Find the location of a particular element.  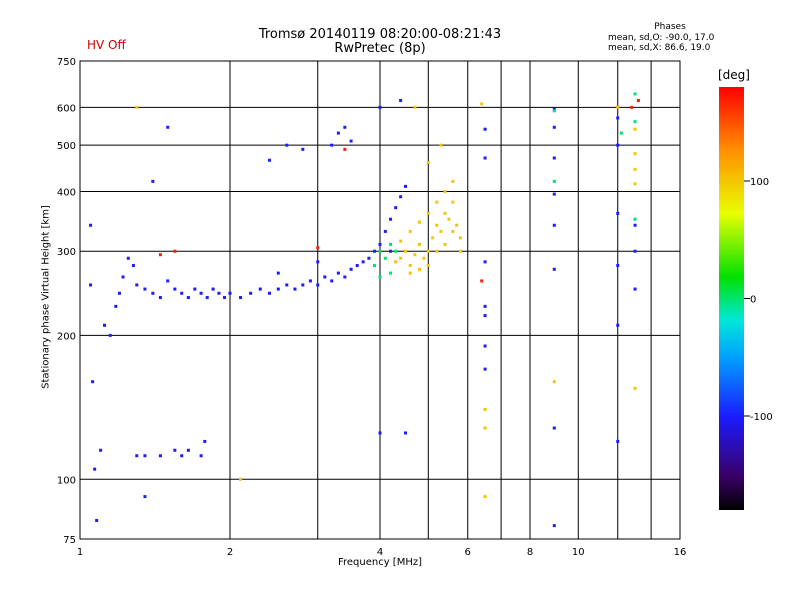

x-tick-label: 16 is located at coordinates (680, 552).